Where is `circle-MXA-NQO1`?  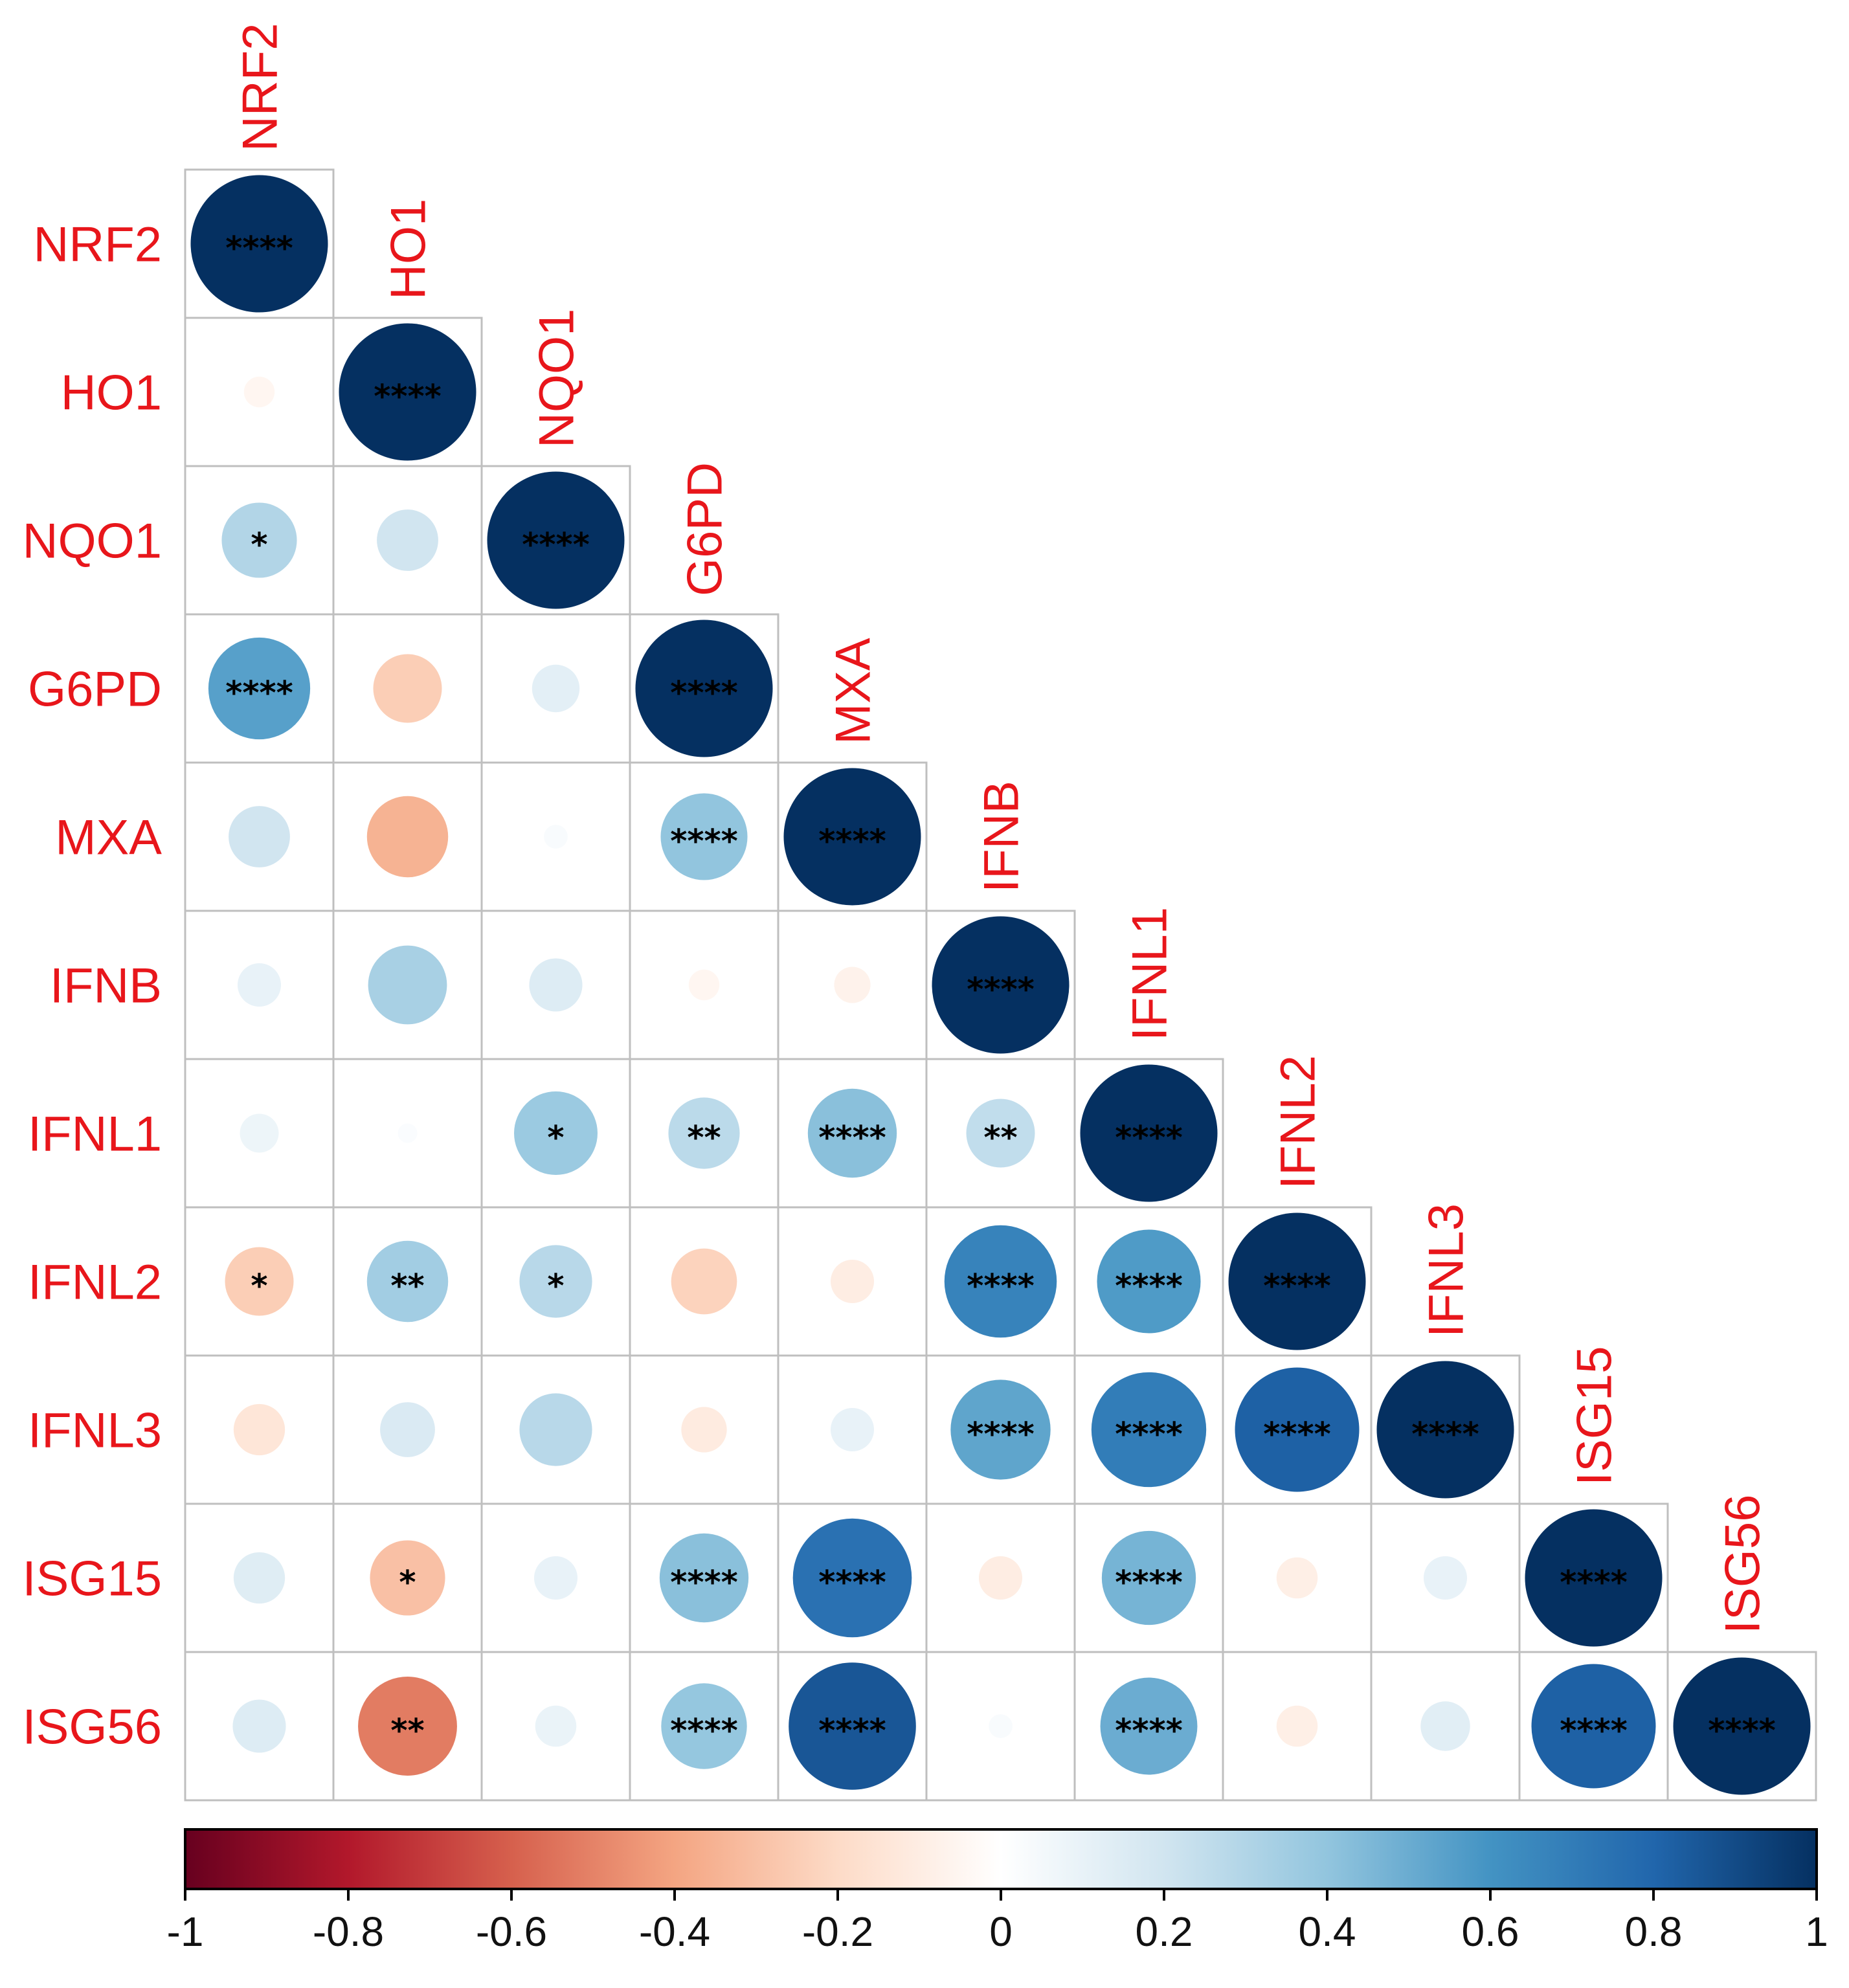
circle-MXA-NQO1 is located at coordinates (556, 837).